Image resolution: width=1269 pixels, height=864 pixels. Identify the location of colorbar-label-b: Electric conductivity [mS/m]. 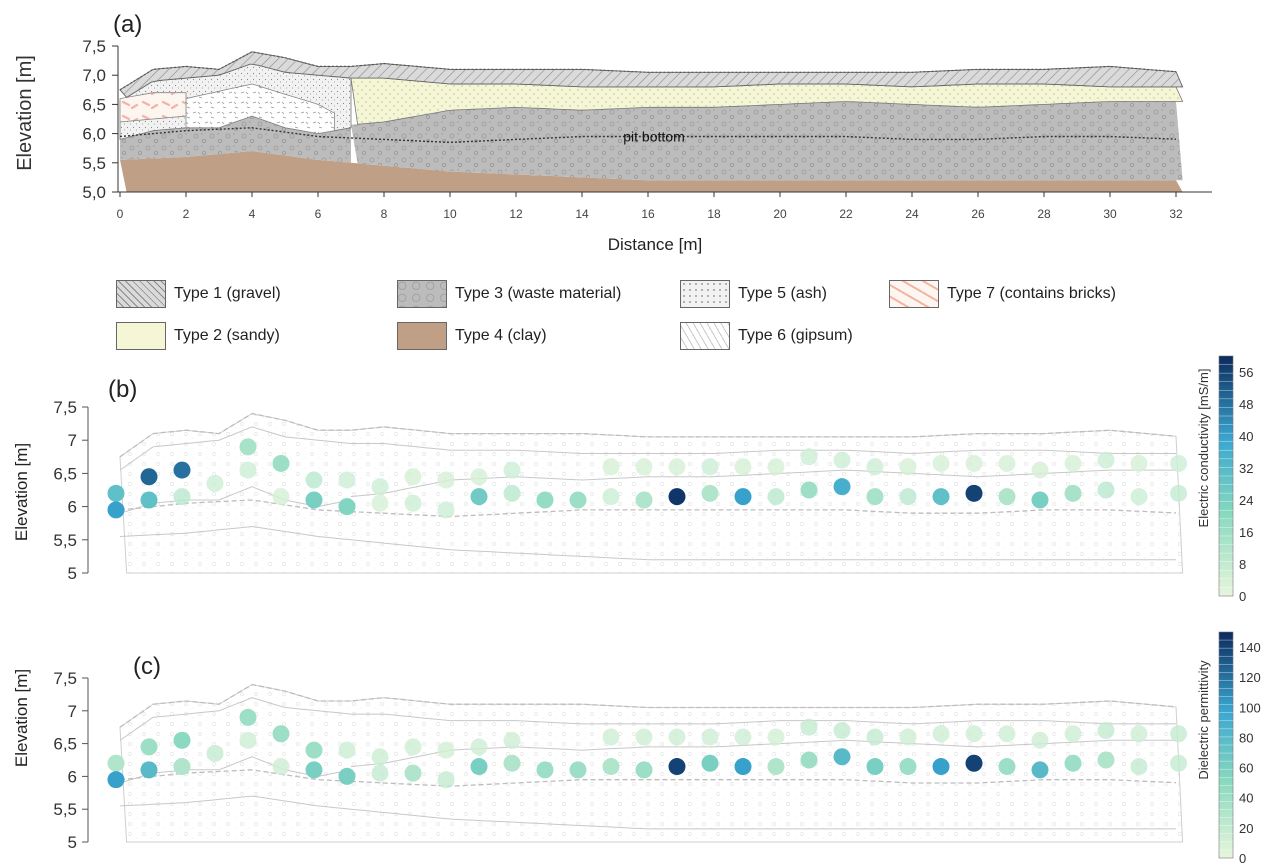
(1203, 448).